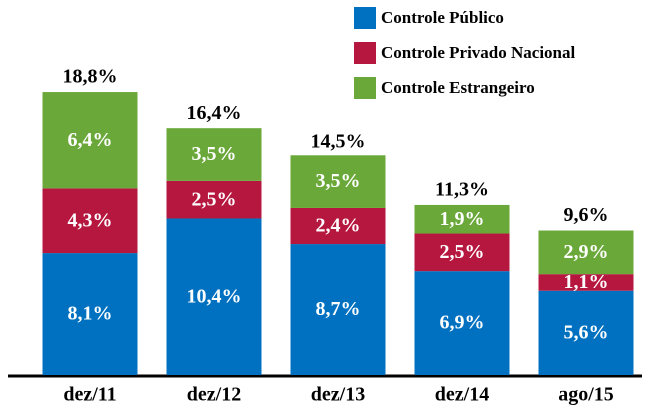 This screenshot has width=648, height=411. What do you see at coordinates (586, 395) in the screenshot?
I see `x-tick-label: ago/15` at bounding box center [586, 395].